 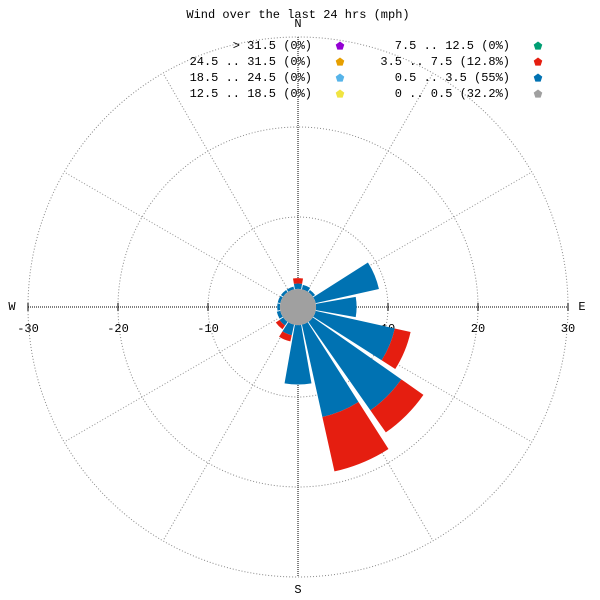 I want to click on legend-label: 0.5 .. 3.5 (55%), so click(x=452, y=78).